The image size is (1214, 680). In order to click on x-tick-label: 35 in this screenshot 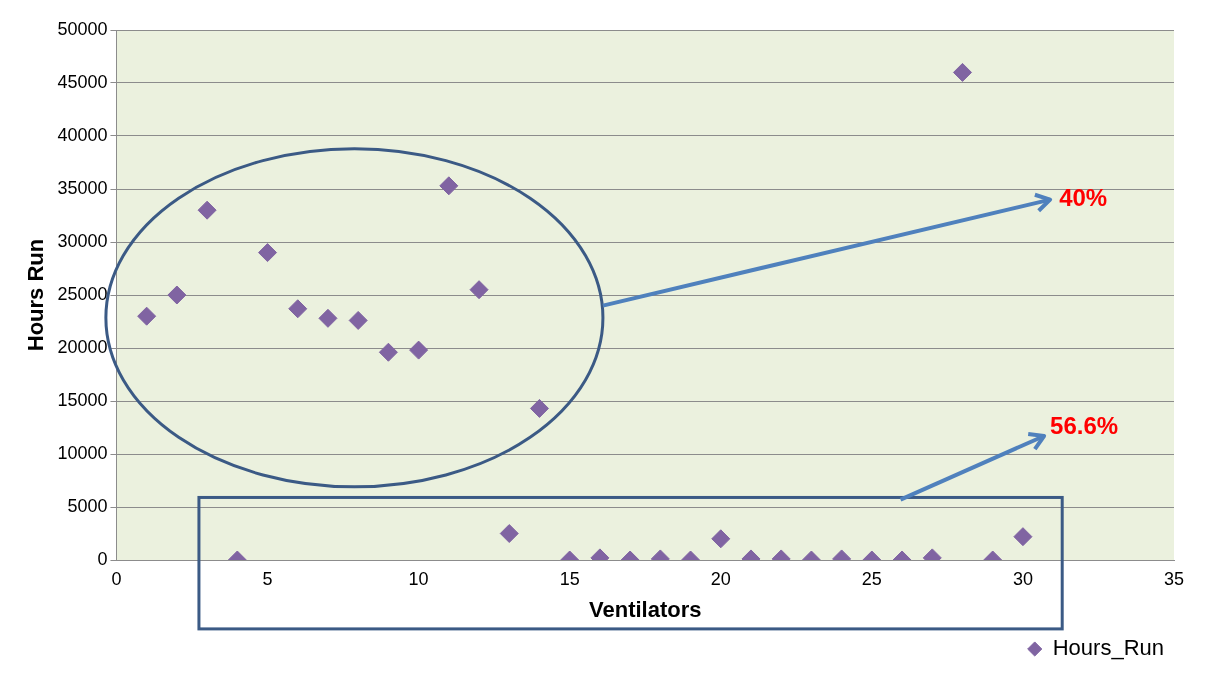, I will do `click(1174, 578)`.